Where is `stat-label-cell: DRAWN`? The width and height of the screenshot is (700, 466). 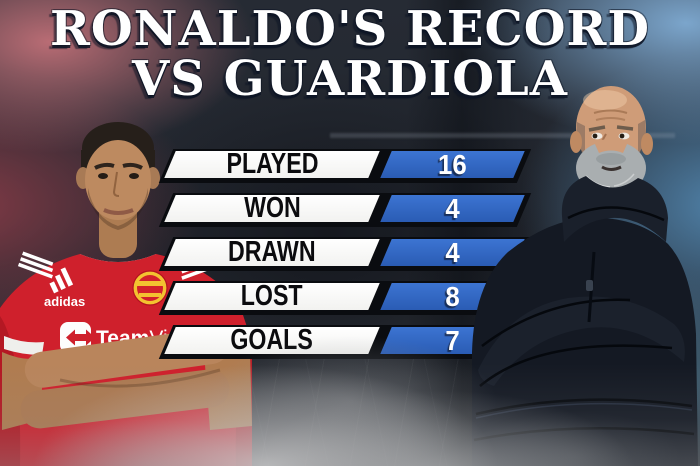 stat-label-cell: DRAWN is located at coordinates (272, 252).